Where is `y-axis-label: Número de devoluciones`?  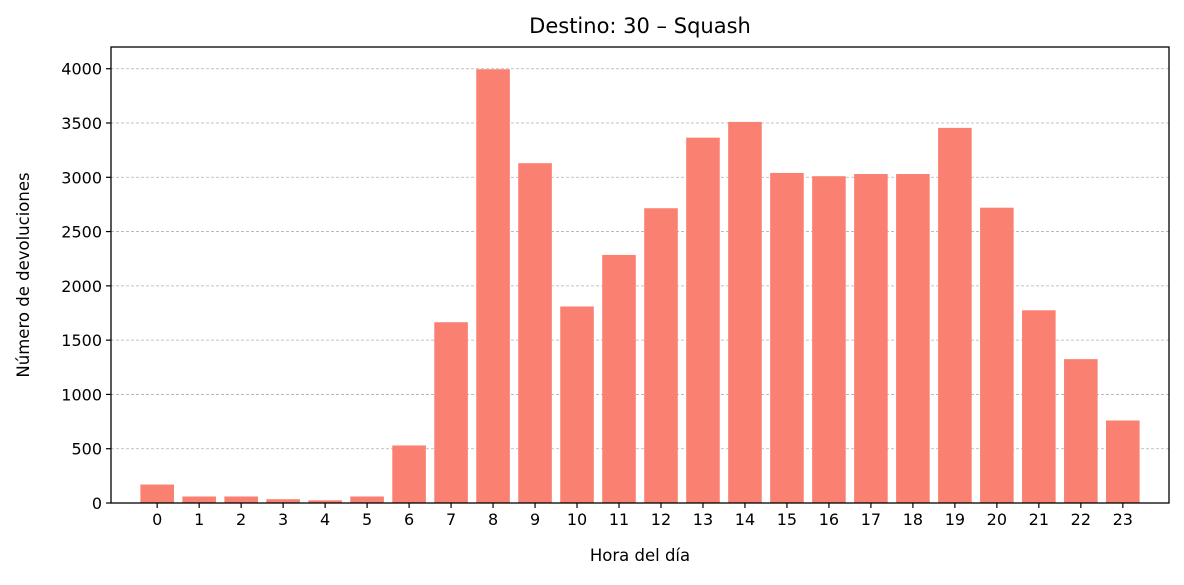
y-axis-label: Número de devoluciones is located at coordinates (23, 274).